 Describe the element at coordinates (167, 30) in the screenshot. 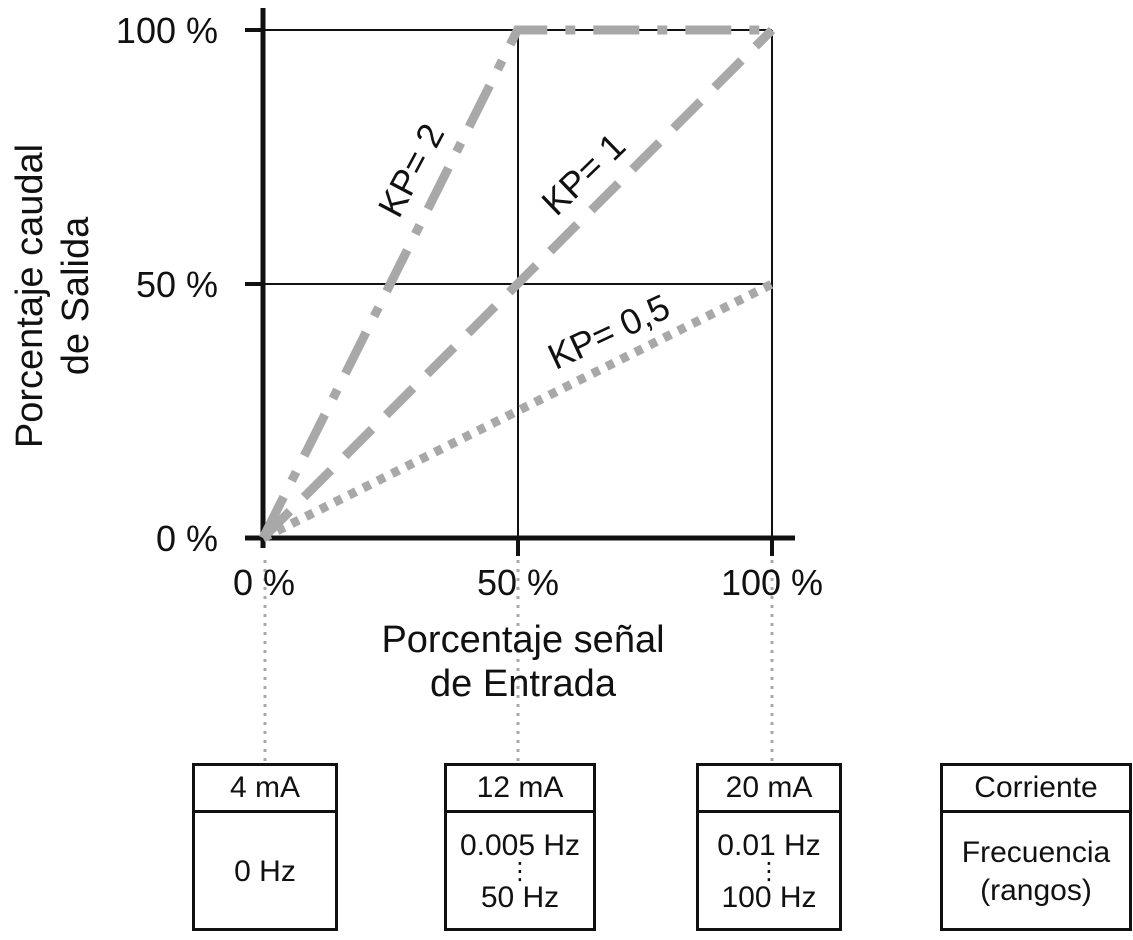

I see `y-tick-label-100: 100 %` at that location.